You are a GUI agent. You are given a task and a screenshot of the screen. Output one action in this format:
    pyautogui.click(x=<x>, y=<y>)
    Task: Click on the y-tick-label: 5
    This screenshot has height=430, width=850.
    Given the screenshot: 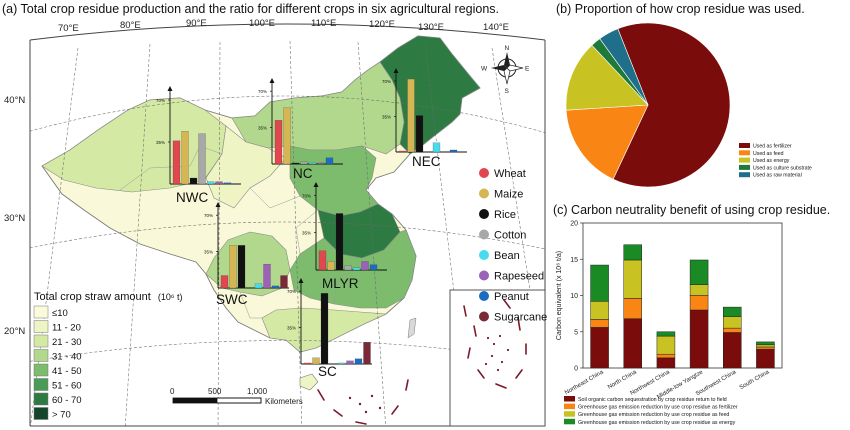 What is the action you would take?
    pyautogui.click(x=576, y=332)
    